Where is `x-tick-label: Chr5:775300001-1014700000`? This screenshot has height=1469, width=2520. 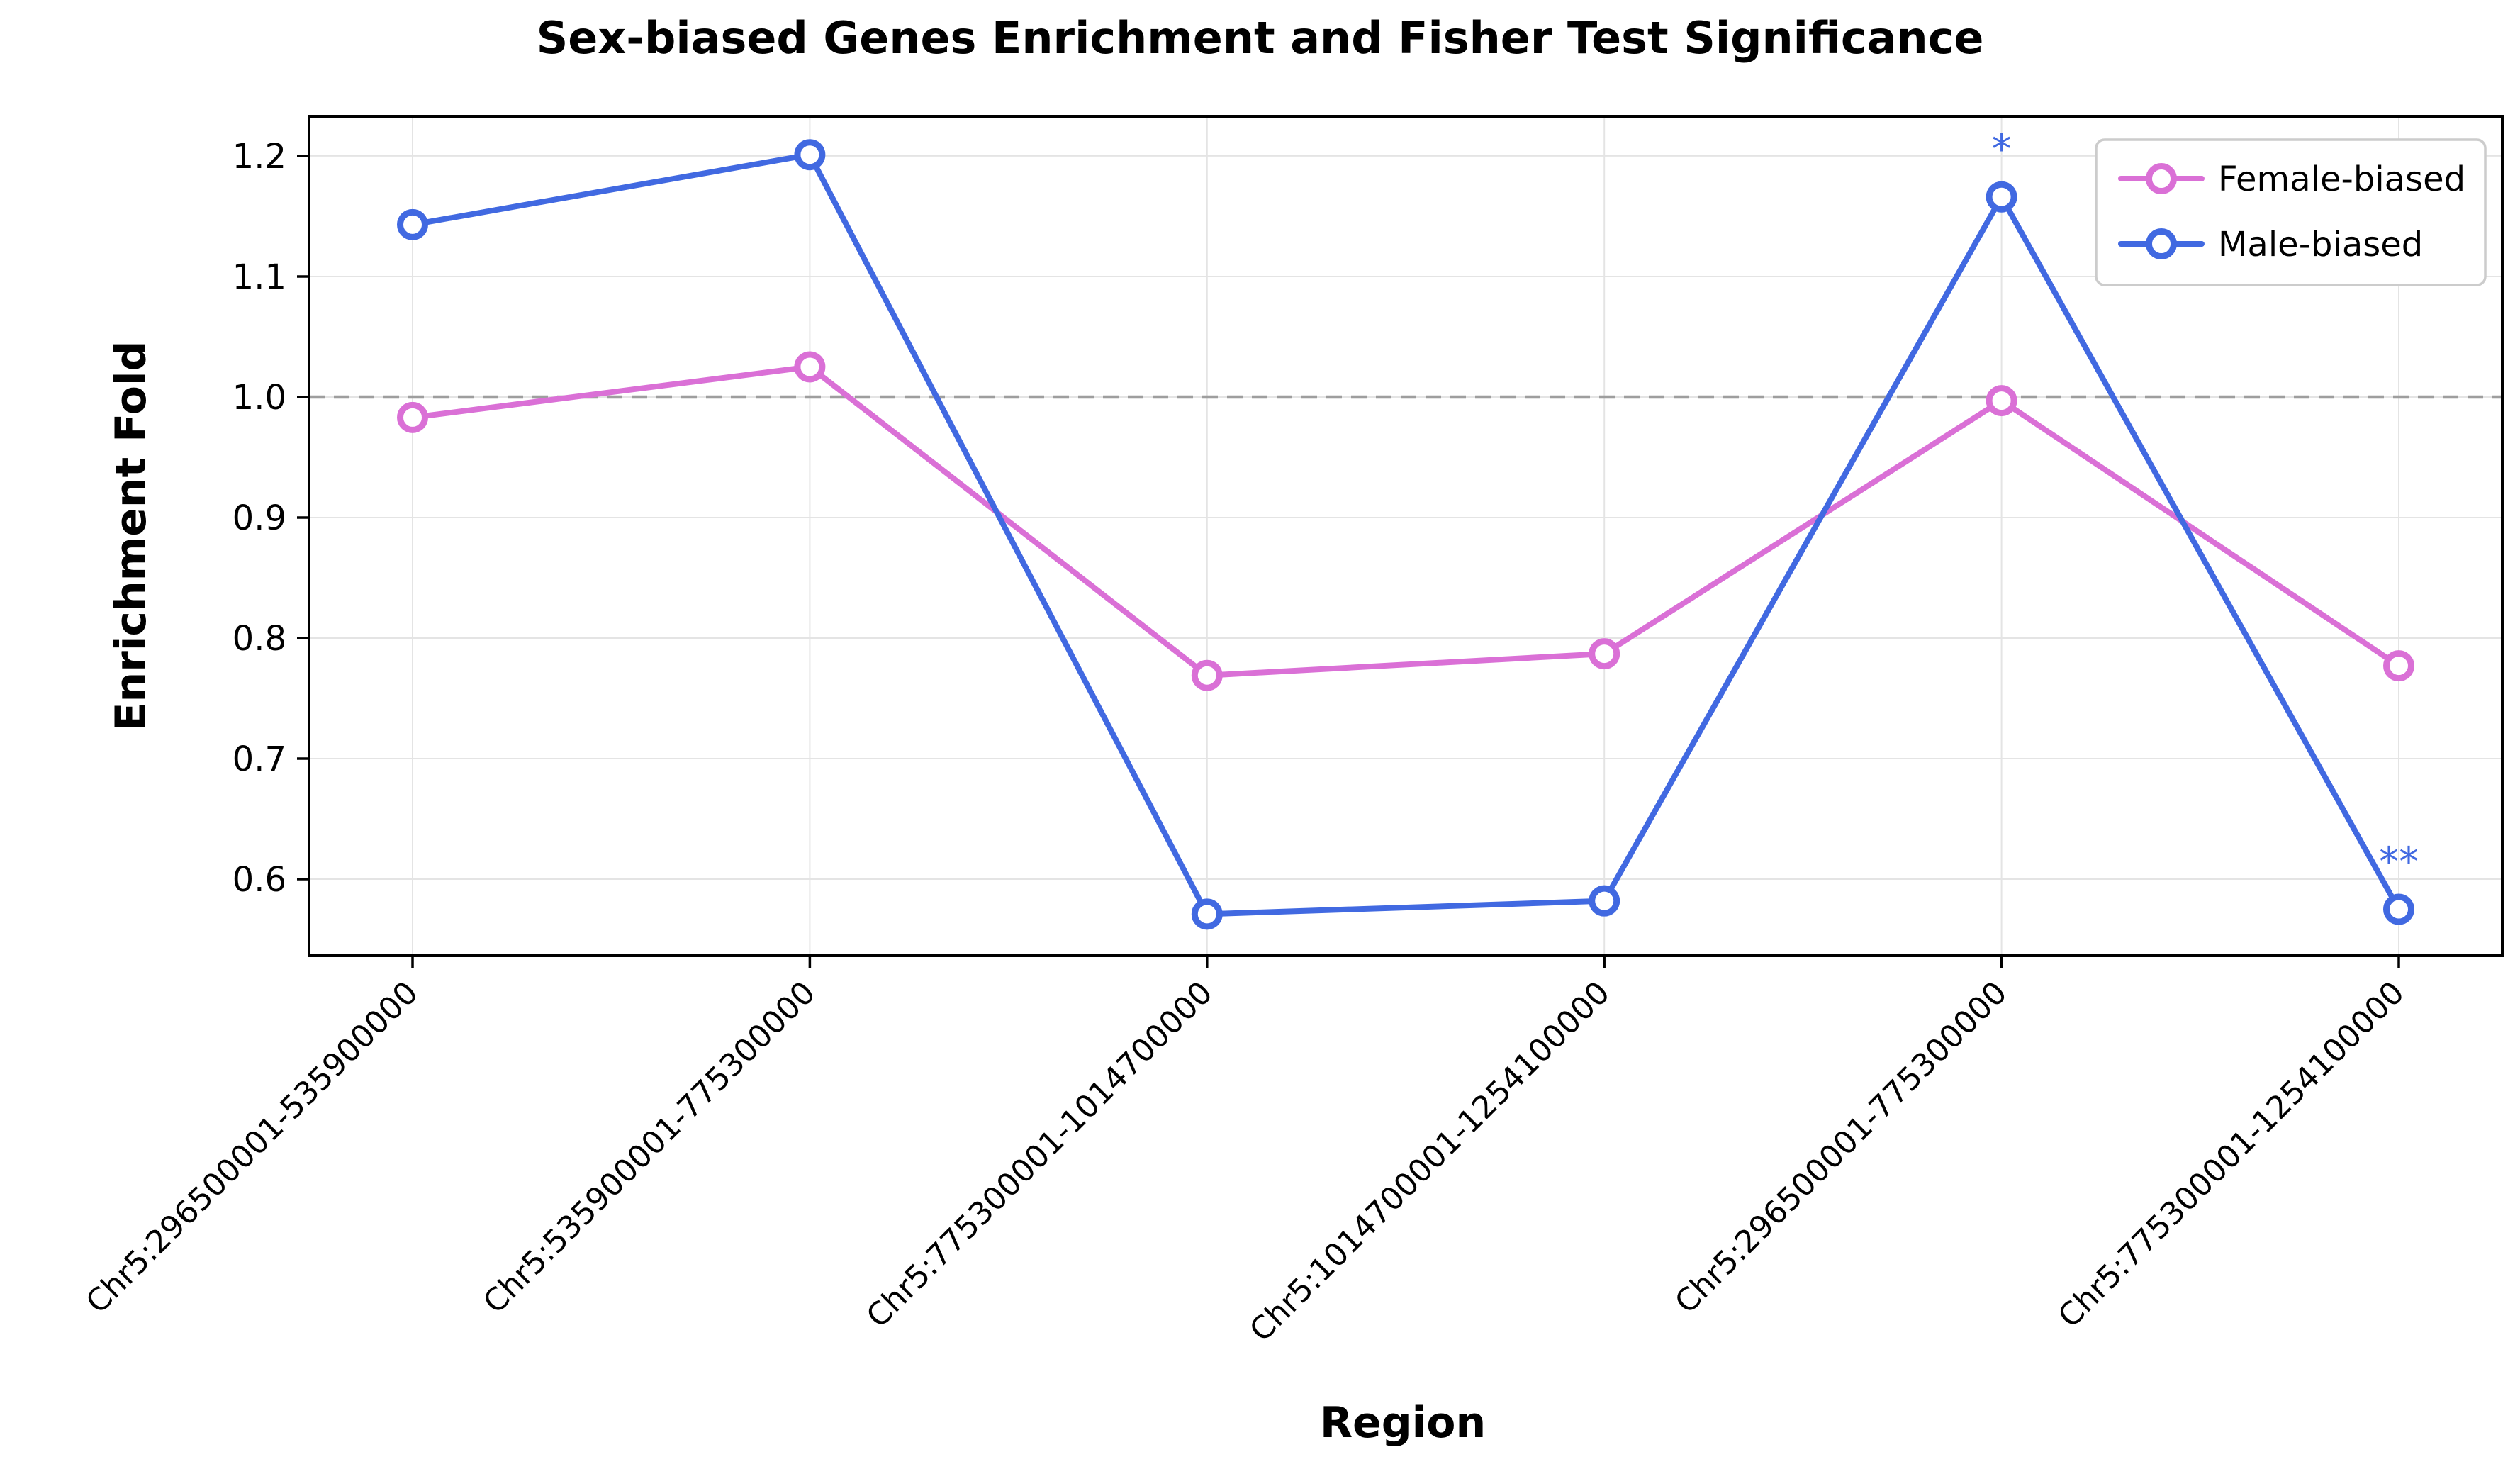 x-tick-label: Chr5:775300001-1014700000 is located at coordinates (1040, 1155).